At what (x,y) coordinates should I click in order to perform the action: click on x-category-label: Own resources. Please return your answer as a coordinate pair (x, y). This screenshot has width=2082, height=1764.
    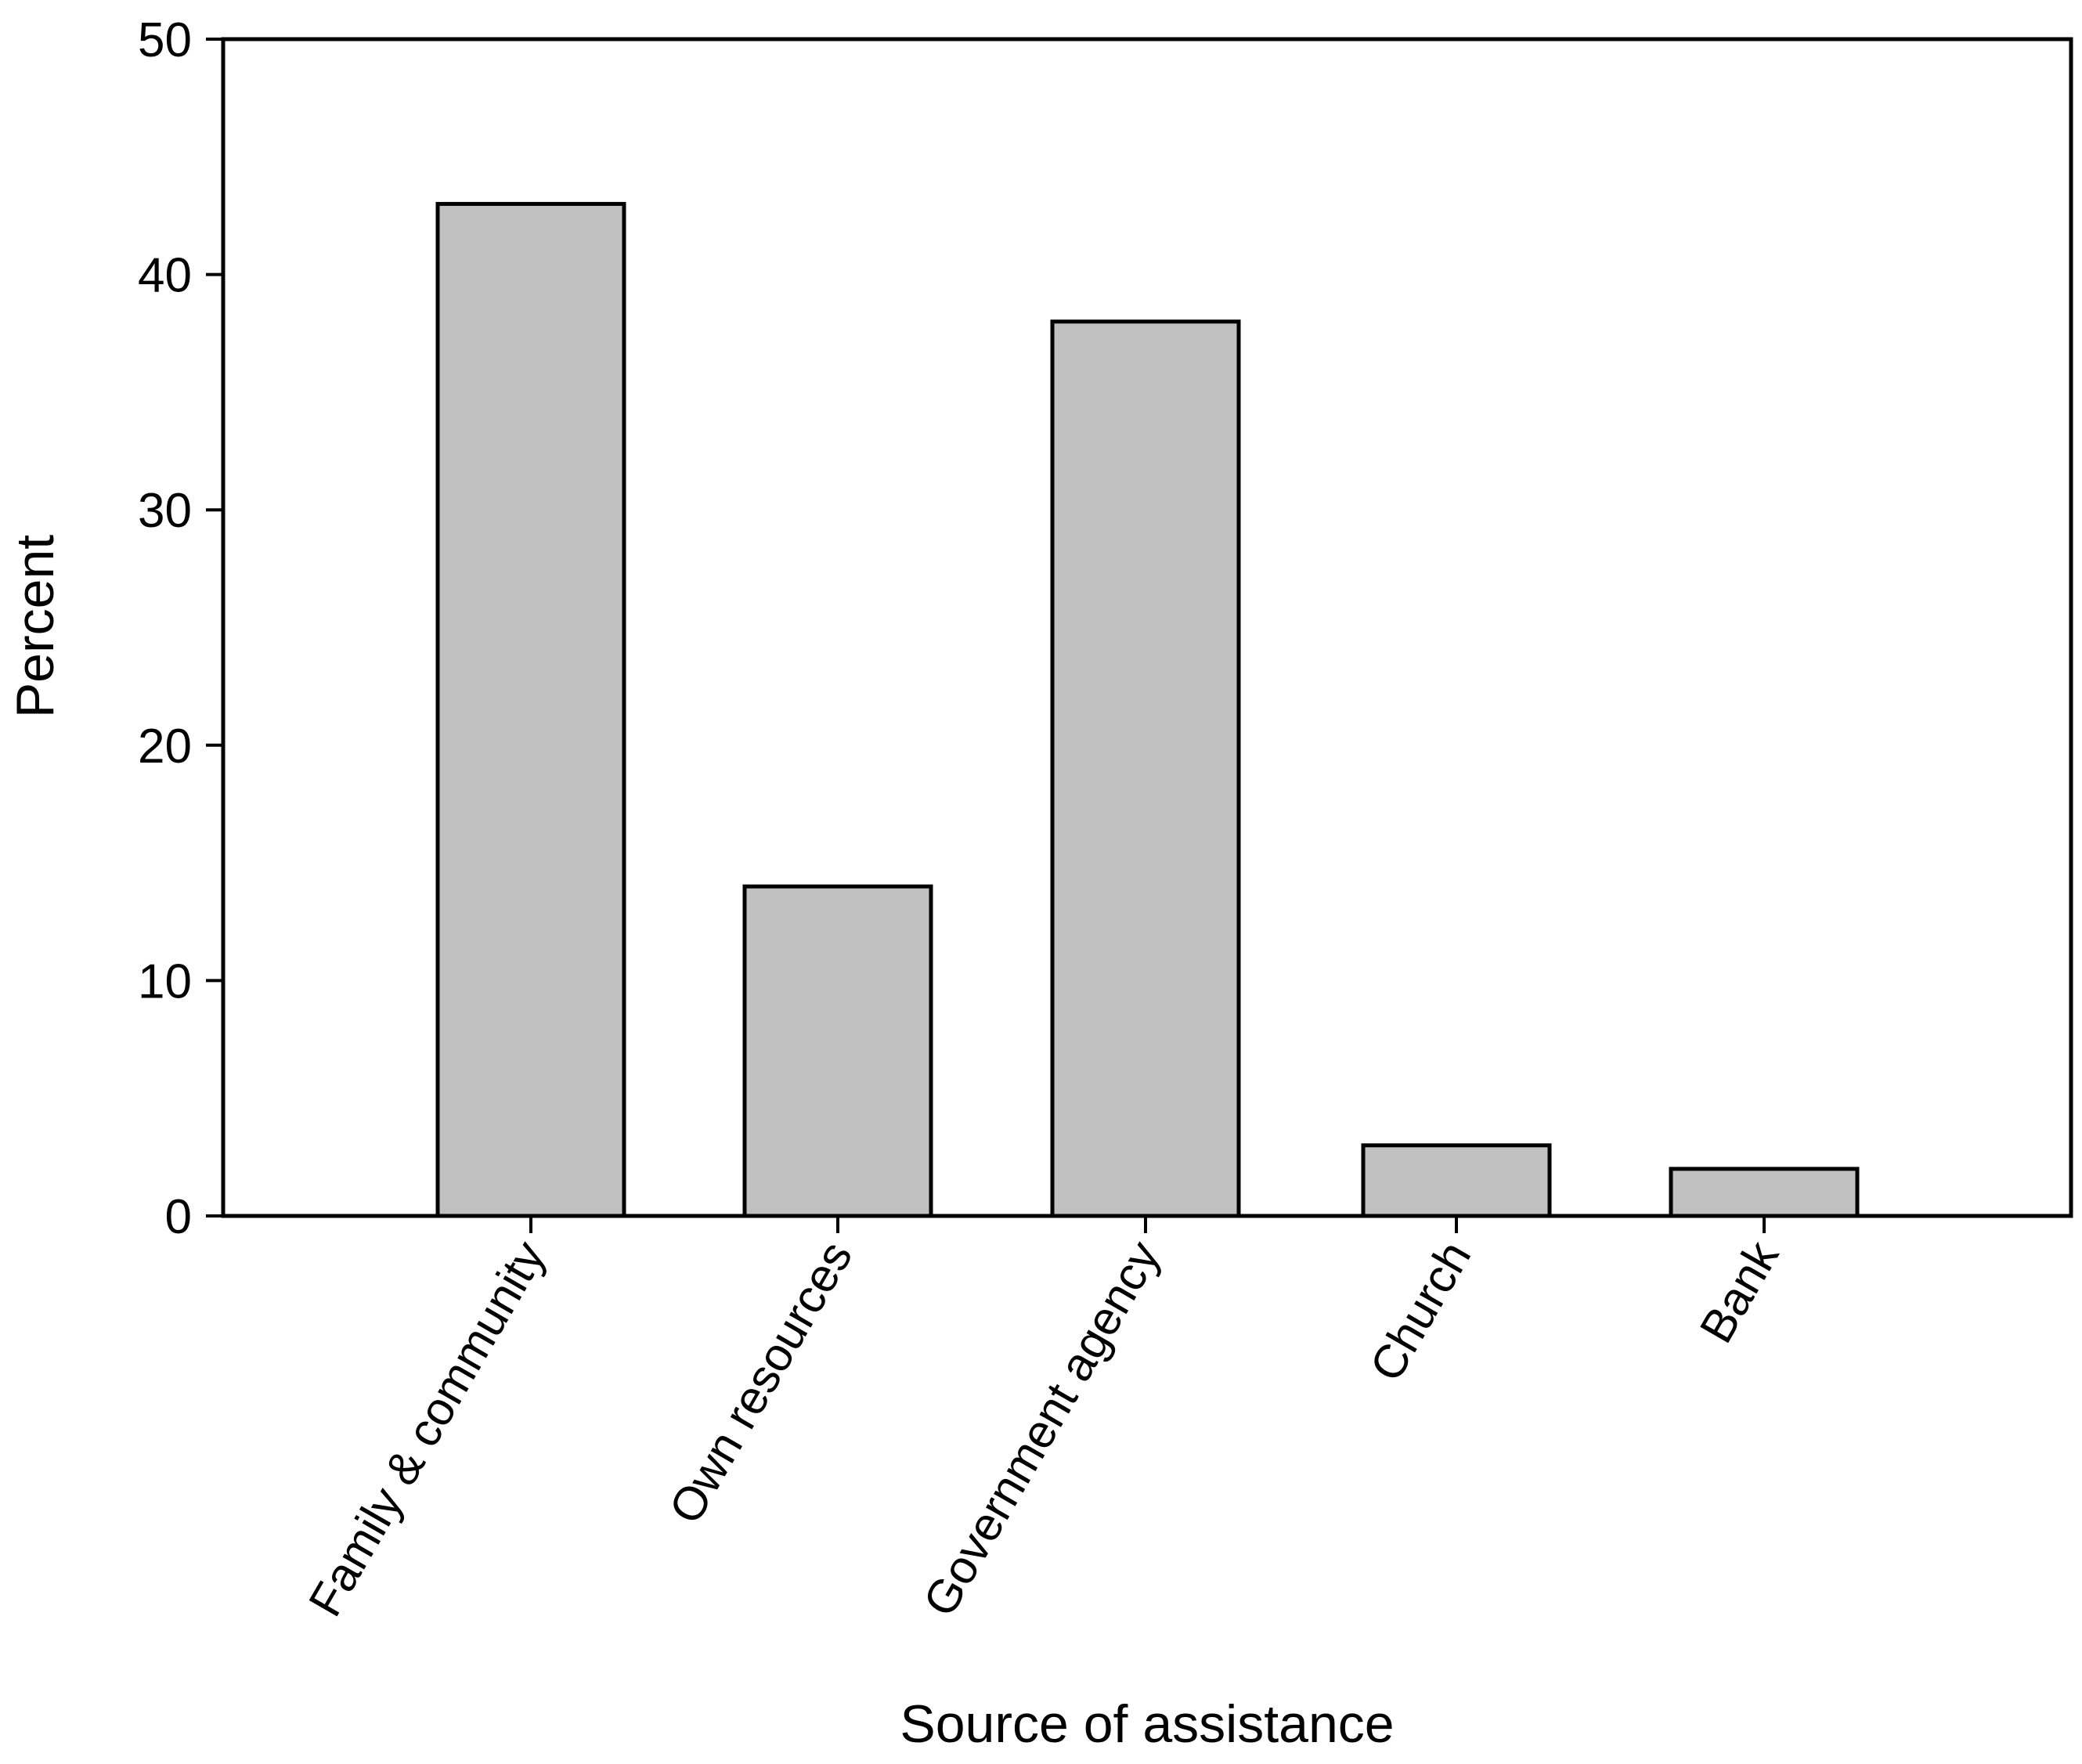
    Looking at the image, I should click on (760, 1382).